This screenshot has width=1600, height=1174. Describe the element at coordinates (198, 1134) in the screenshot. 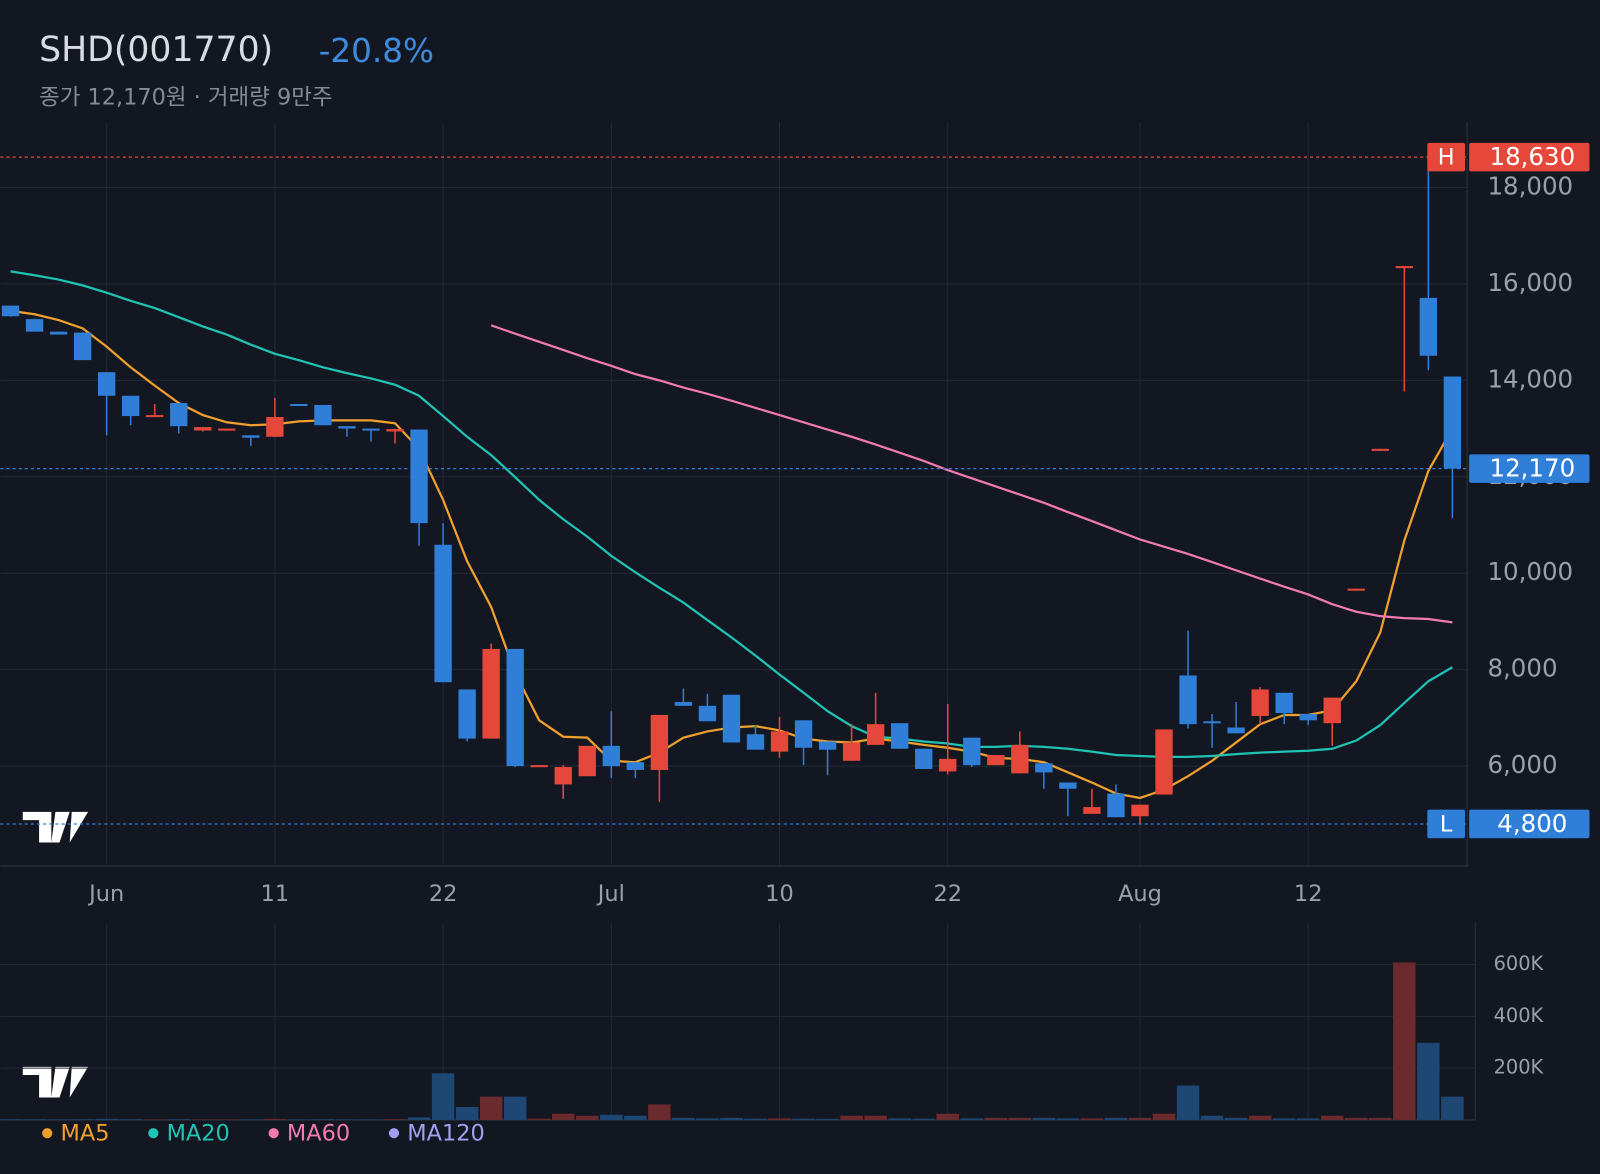

I see `legend-label: MA20` at that location.